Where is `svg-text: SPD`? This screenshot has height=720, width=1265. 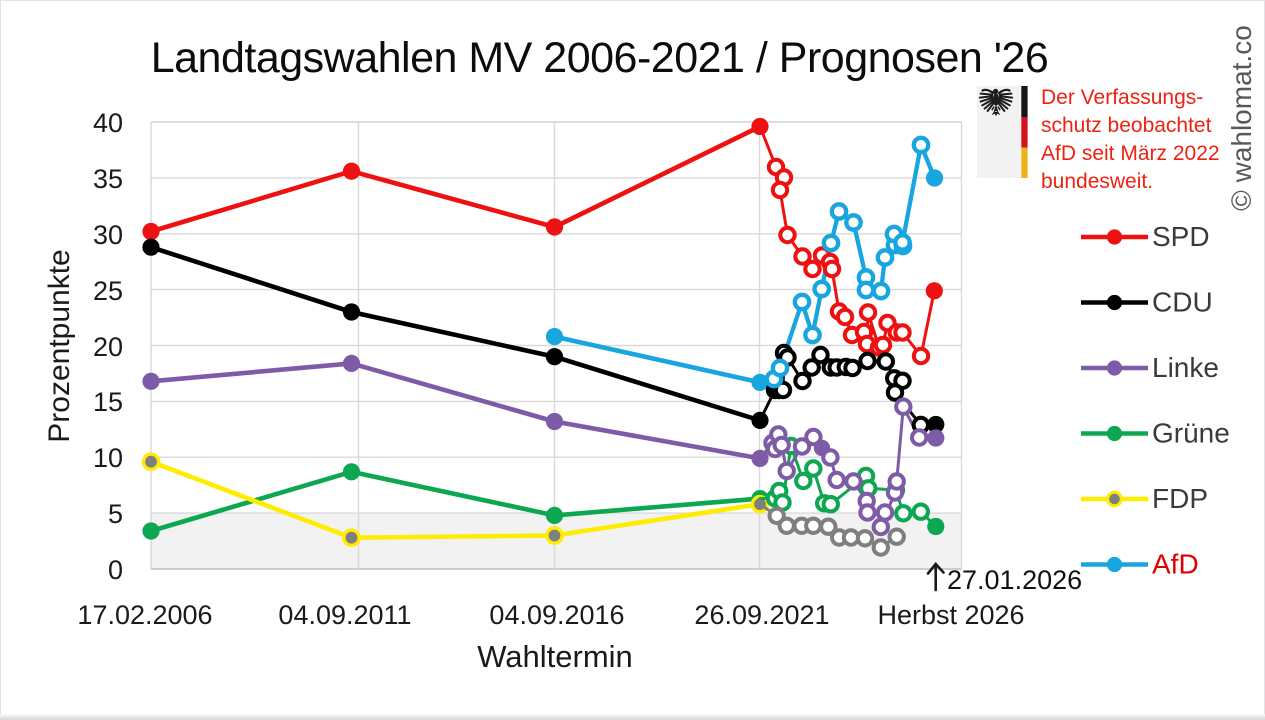
svg-text: SPD is located at coordinates (1181, 236).